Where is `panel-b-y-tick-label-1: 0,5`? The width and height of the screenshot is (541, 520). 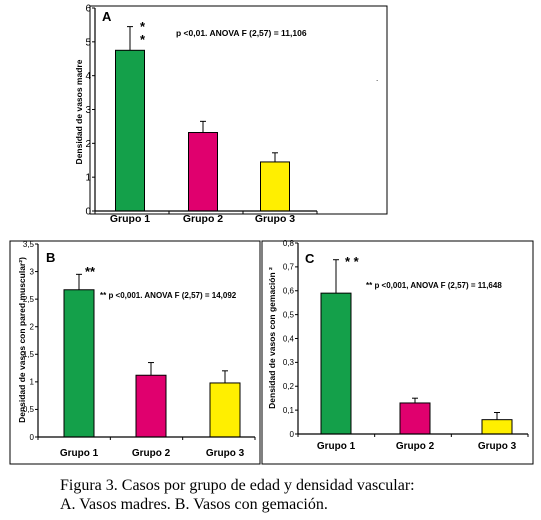
panel-b-y-tick-label-1: 0,5 is located at coordinates (29, 409).